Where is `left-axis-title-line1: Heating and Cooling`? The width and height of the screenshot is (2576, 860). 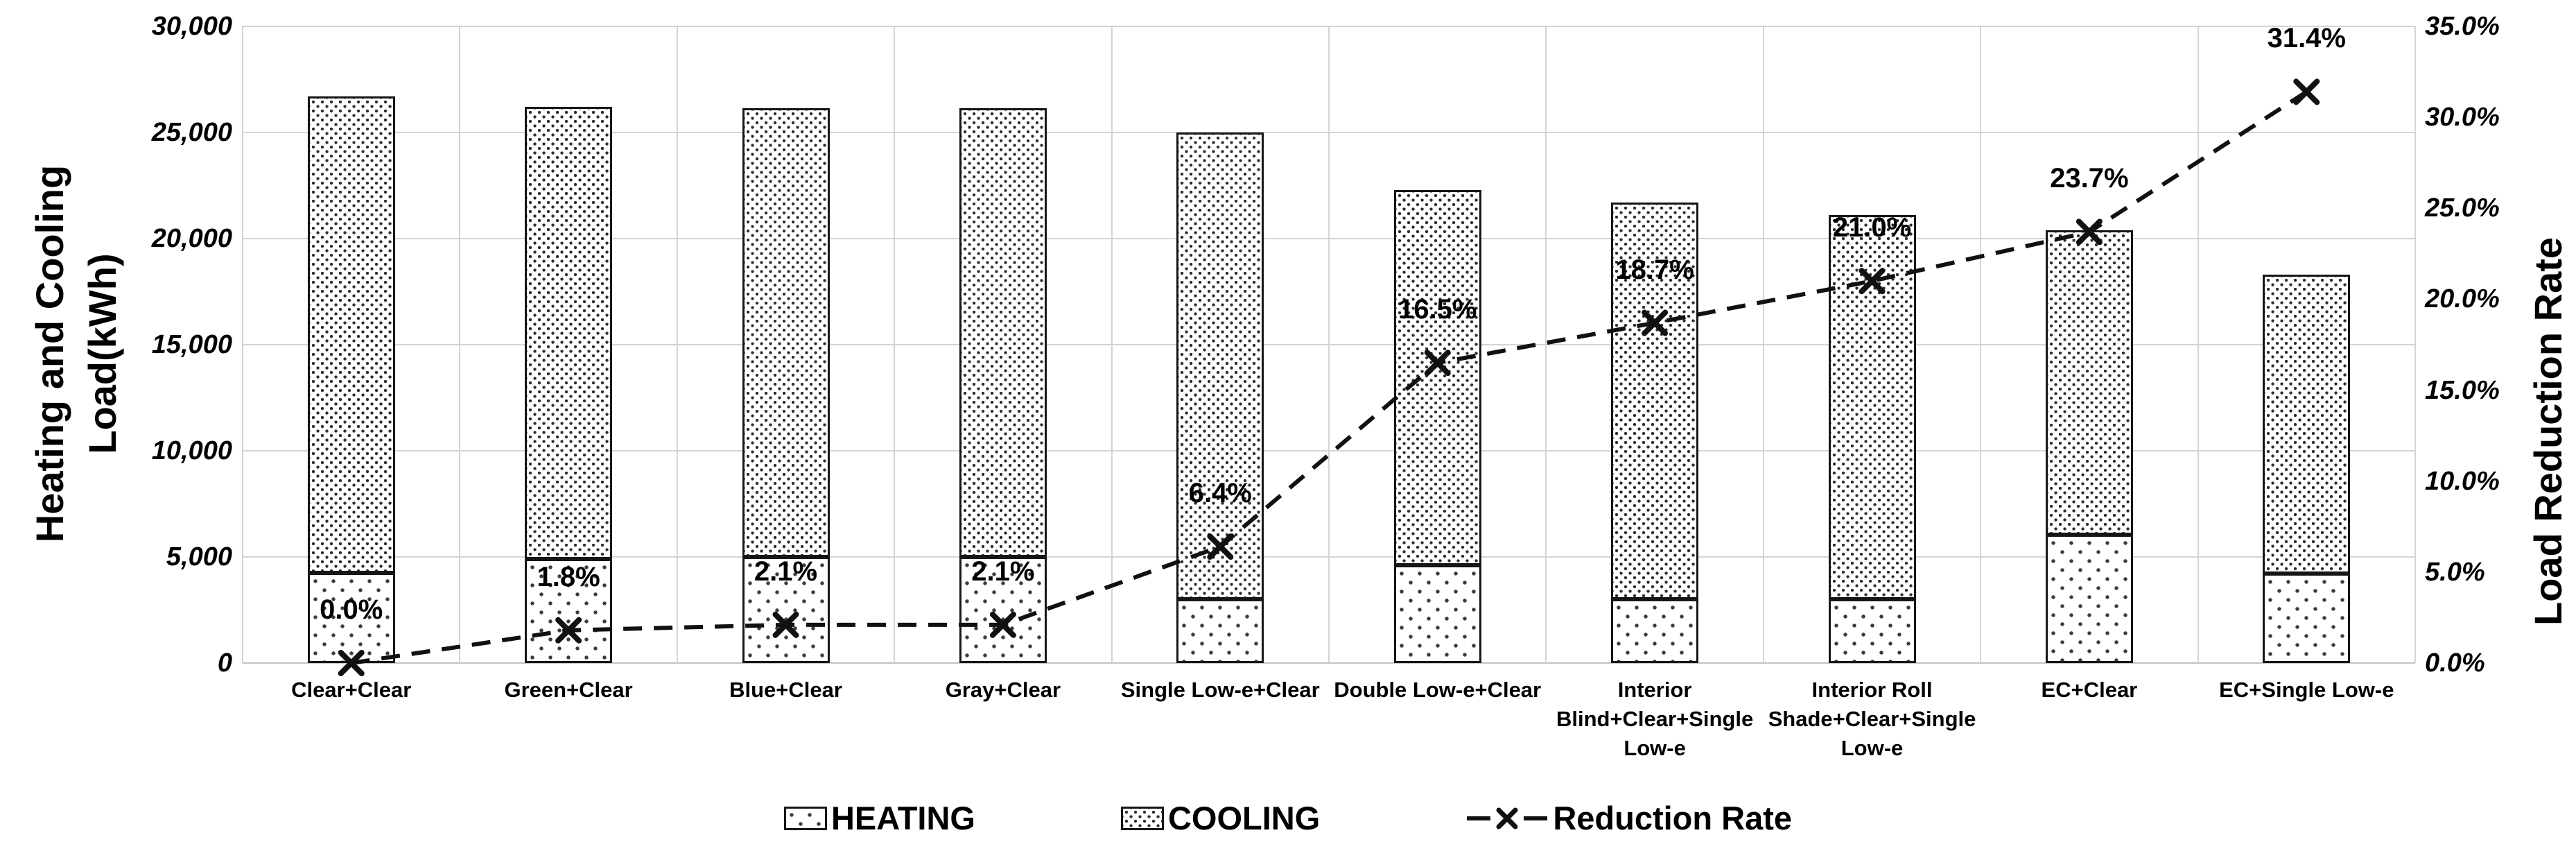
left-axis-title-line1: Heating and Cooling is located at coordinates (49, 353).